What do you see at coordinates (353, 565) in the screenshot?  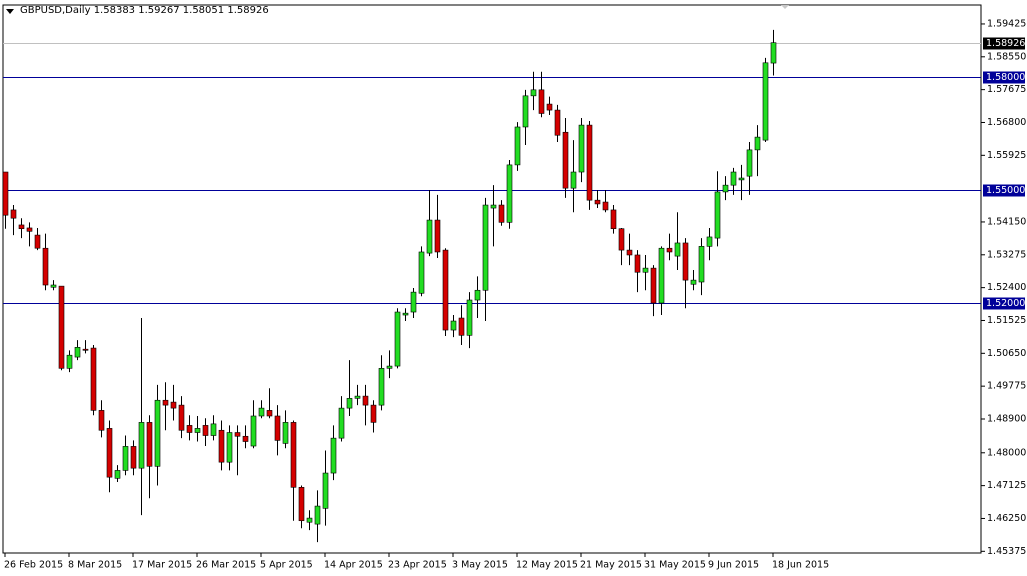 I see `x-tick-label: 14 Apr 2015` at bounding box center [353, 565].